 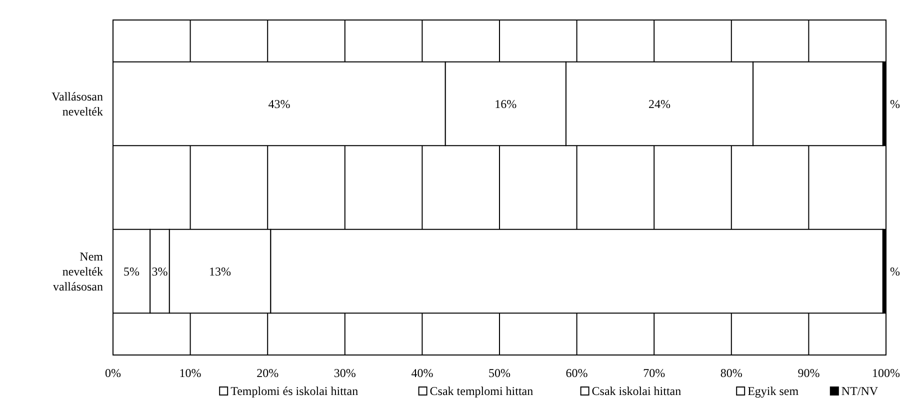 What do you see at coordinates (267, 373) in the screenshot?
I see `x-tick-label: 20%` at bounding box center [267, 373].